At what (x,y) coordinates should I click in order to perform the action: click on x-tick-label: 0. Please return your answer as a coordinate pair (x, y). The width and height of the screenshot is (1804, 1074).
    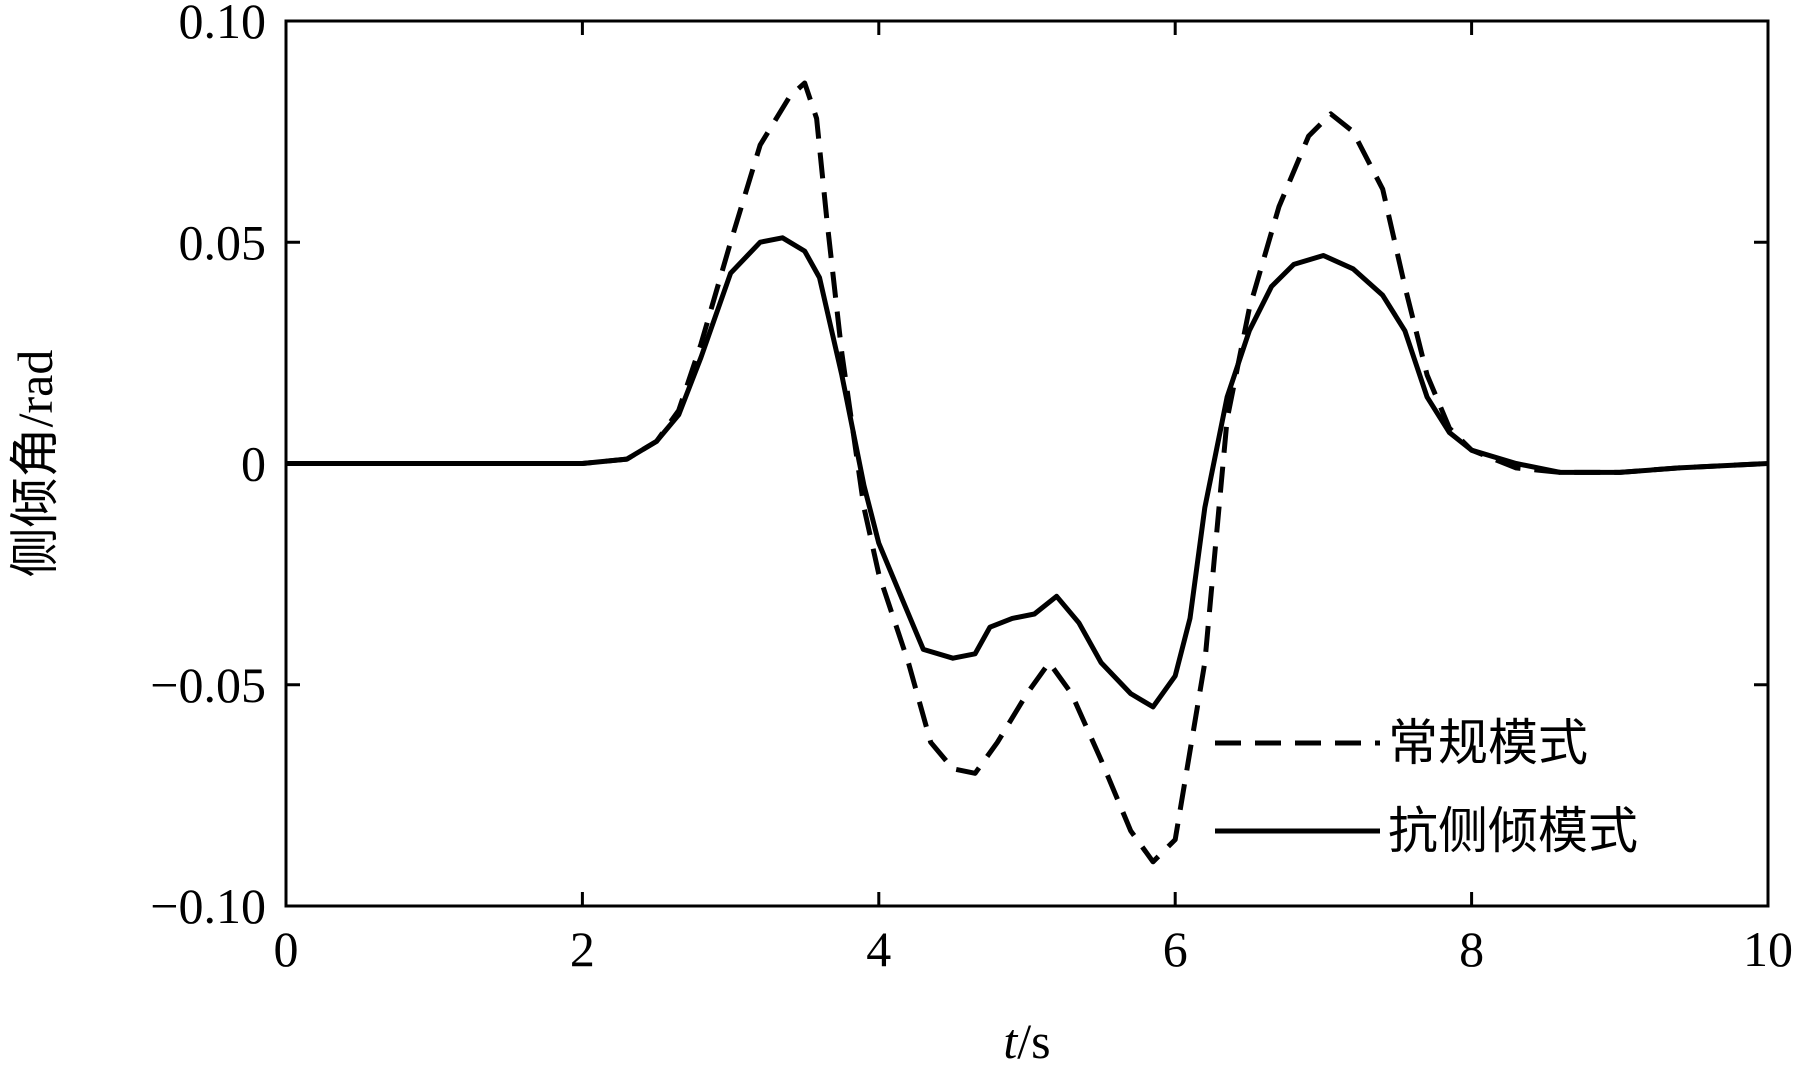
    Looking at the image, I should click on (286, 949).